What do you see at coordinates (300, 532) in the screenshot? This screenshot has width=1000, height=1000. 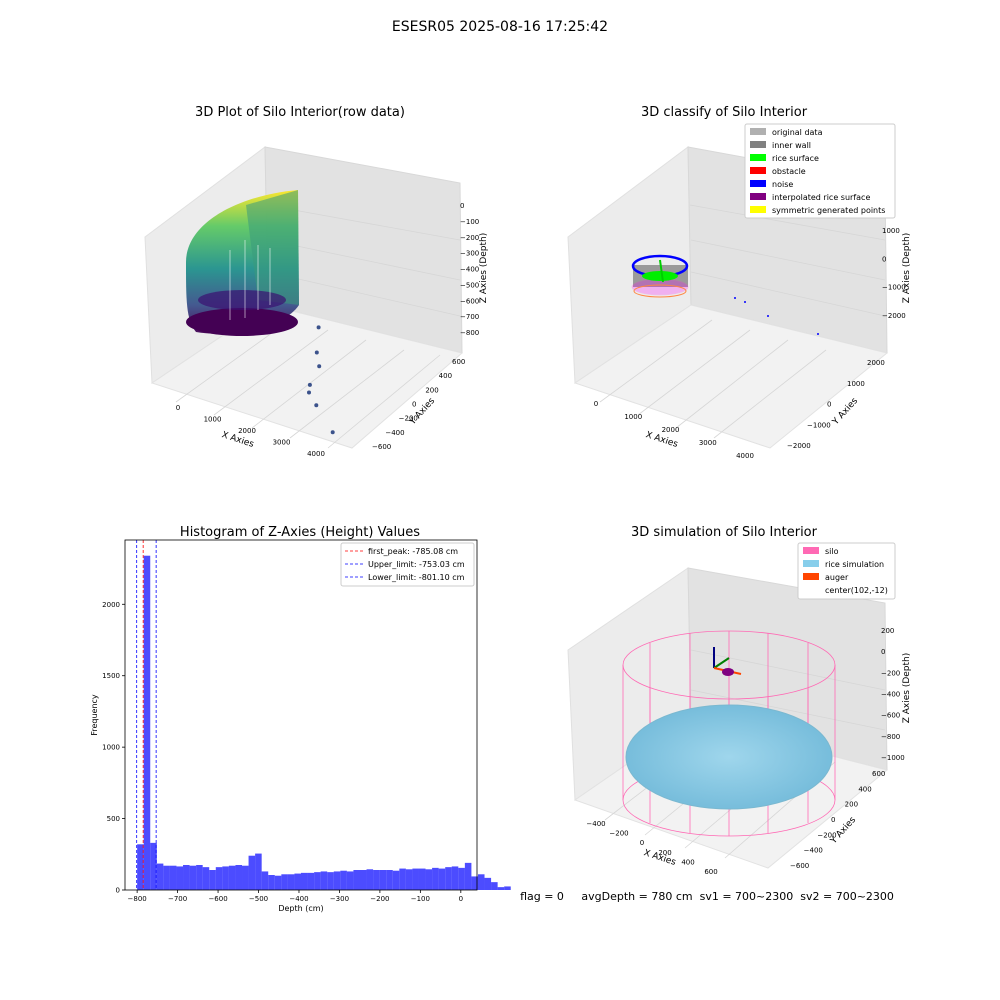 I see `histogram-title: Histogram of Z-Axies (Height) Values` at bounding box center [300, 532].